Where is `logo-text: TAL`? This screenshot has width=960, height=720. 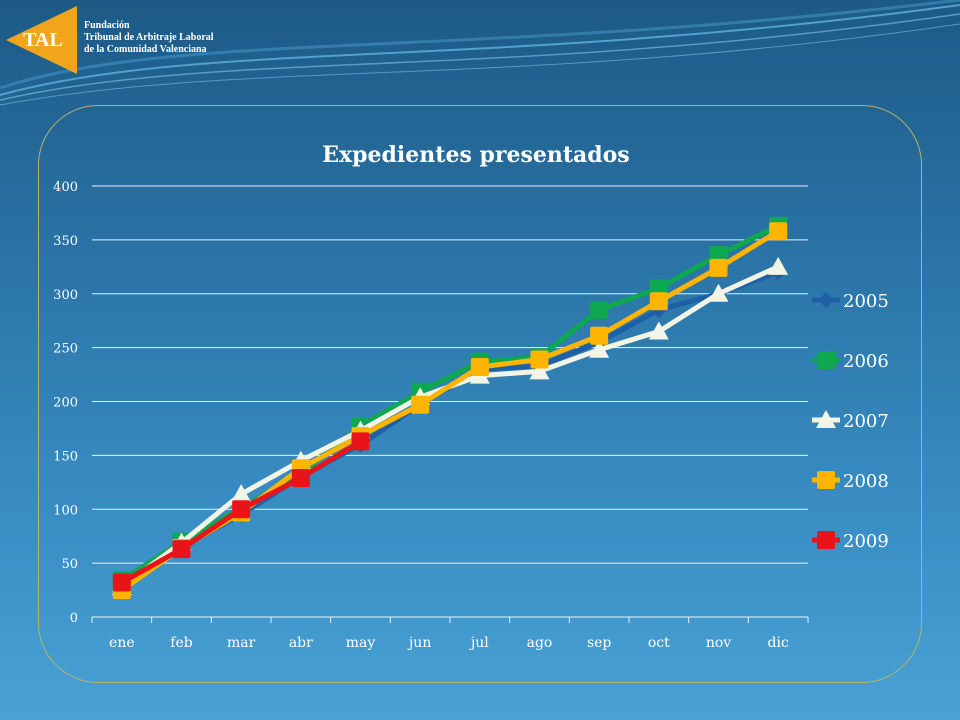 logo-text: TAL is located at coordinates (43, 40).